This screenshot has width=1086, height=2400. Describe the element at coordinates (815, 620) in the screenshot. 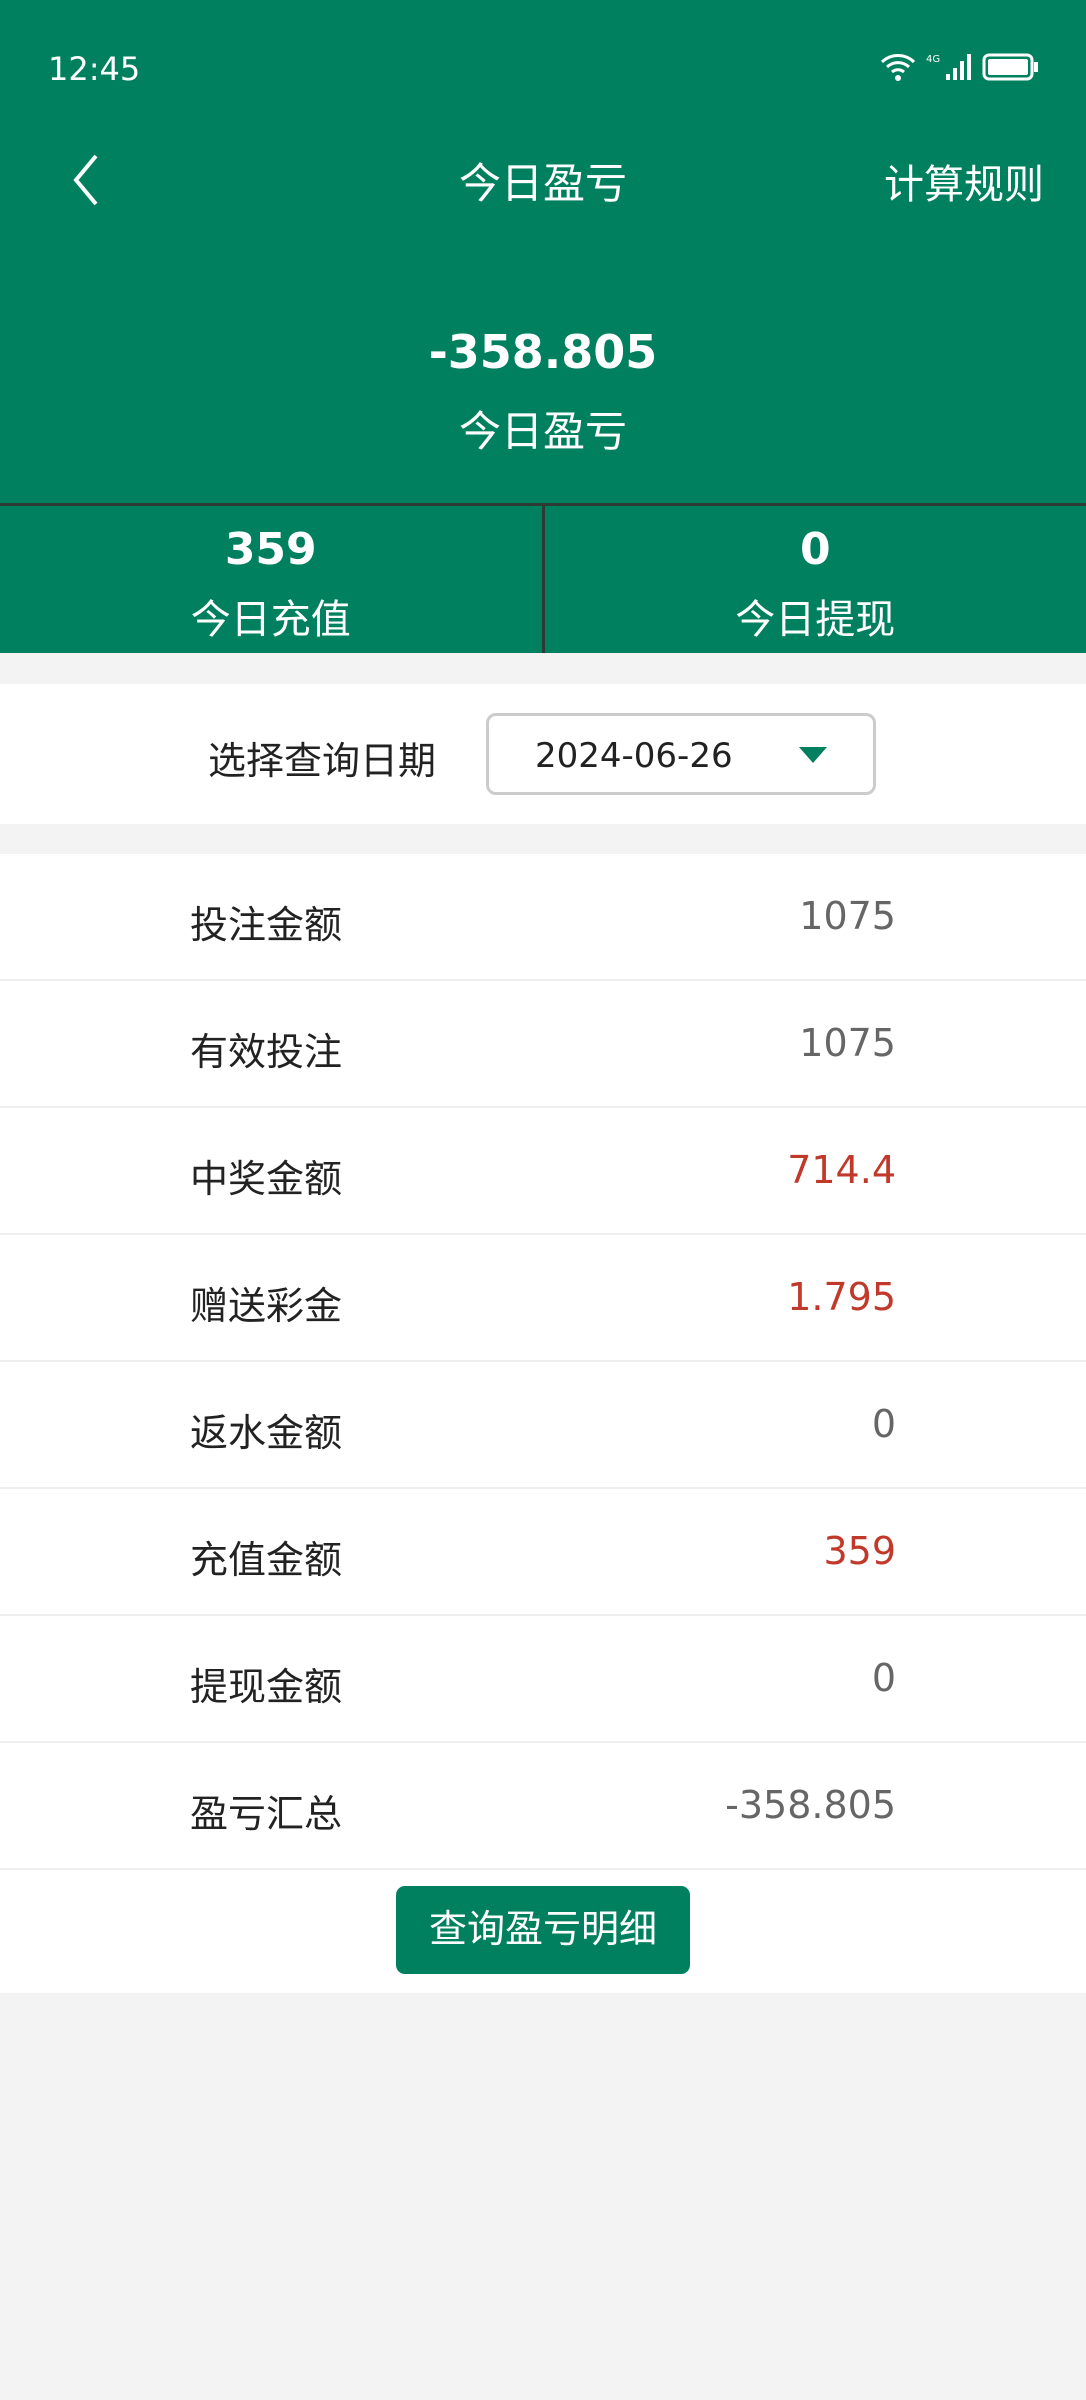

I see `stat-label: 今日提现` at that location.